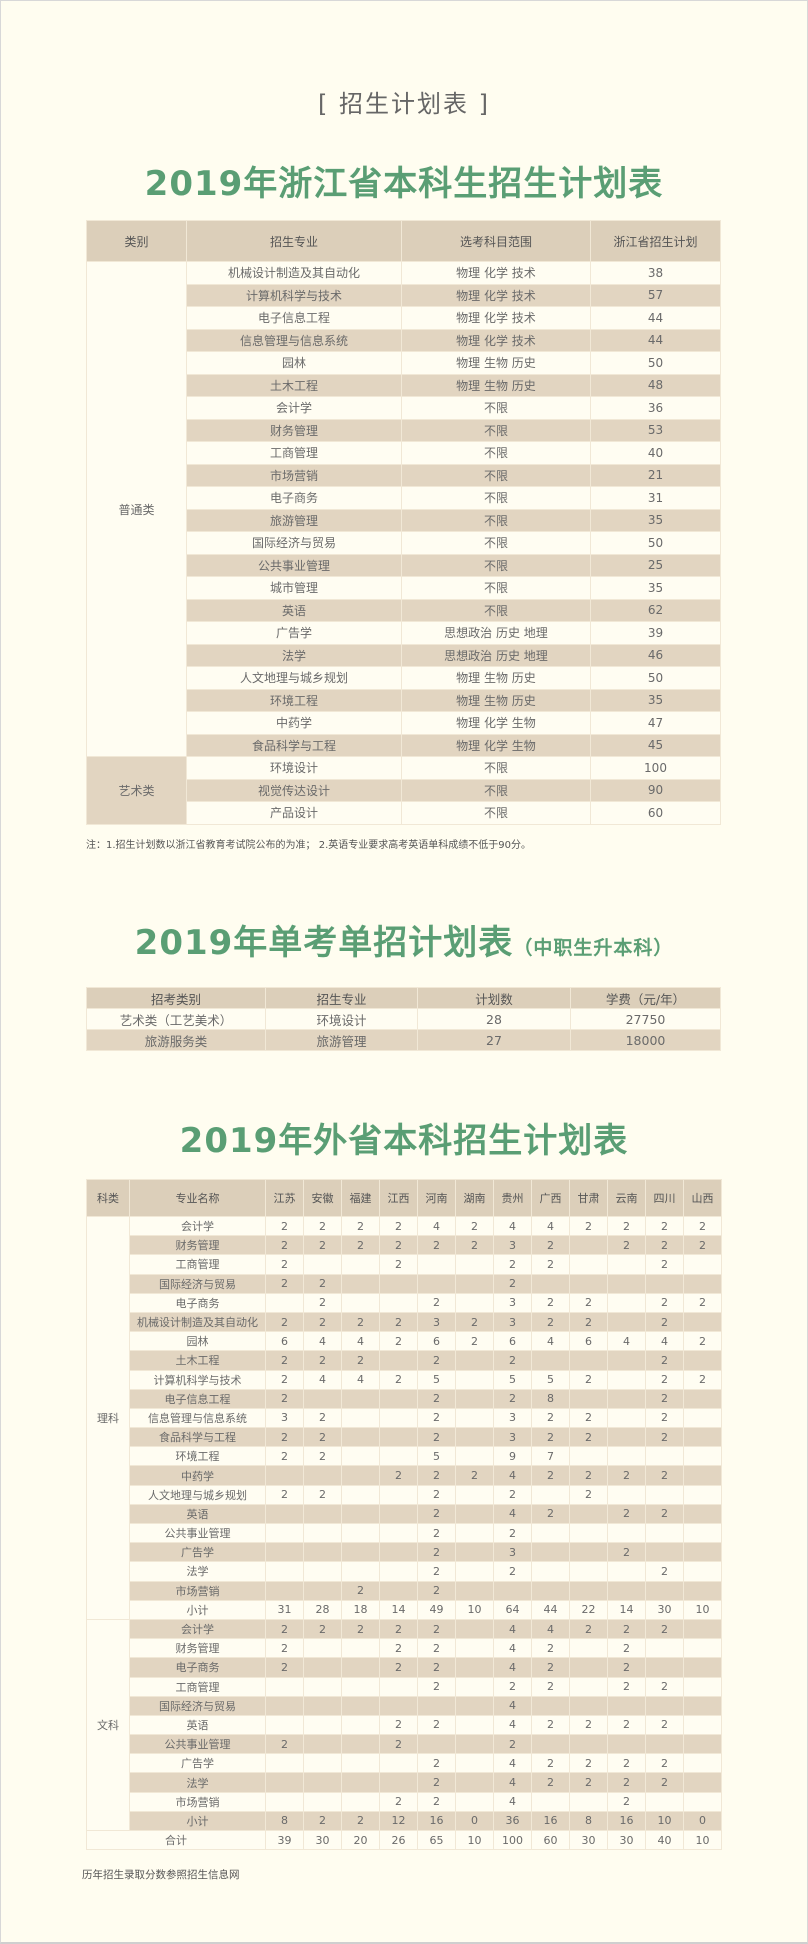  What do you see at coordinates (108, 1198) in the screenshot?
I see `column-header: 科类` at bounding box center [108, 1198].